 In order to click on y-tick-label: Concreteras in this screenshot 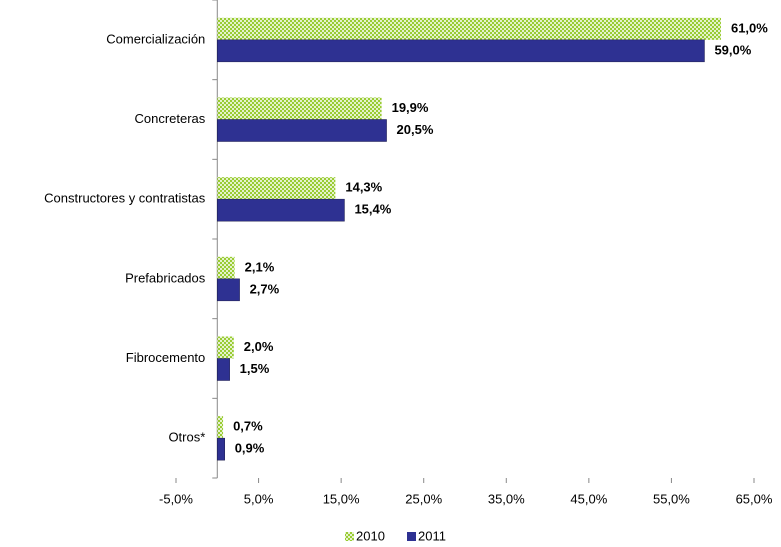, I will do `click(169, 118)`.